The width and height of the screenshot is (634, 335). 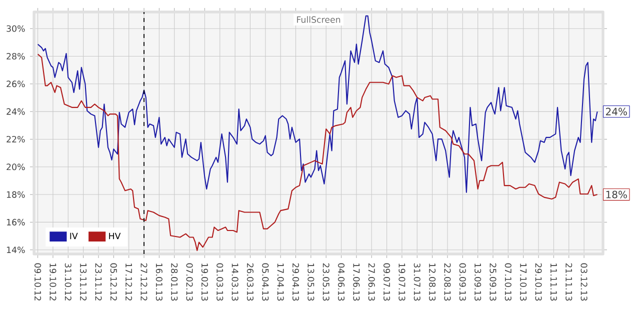 What do you see at coordinates (387, 282) in the screenshot?
I see `x-tick-label: 09.07.13` at bounding box center [387, 282].